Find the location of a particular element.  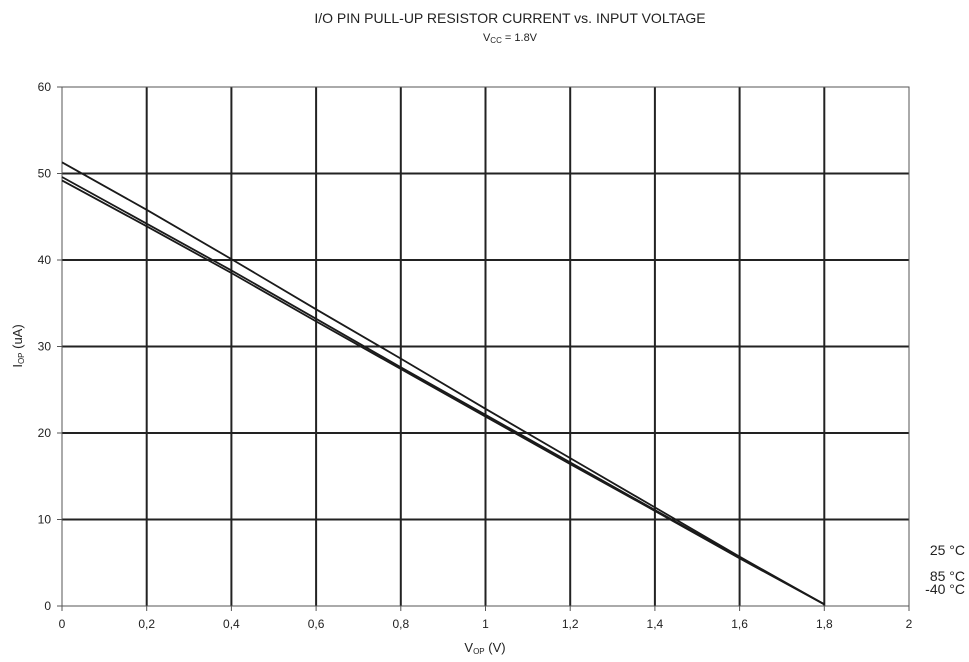

chart-subtitle: VCC = 1.8V is located at coordinates (510, 38).